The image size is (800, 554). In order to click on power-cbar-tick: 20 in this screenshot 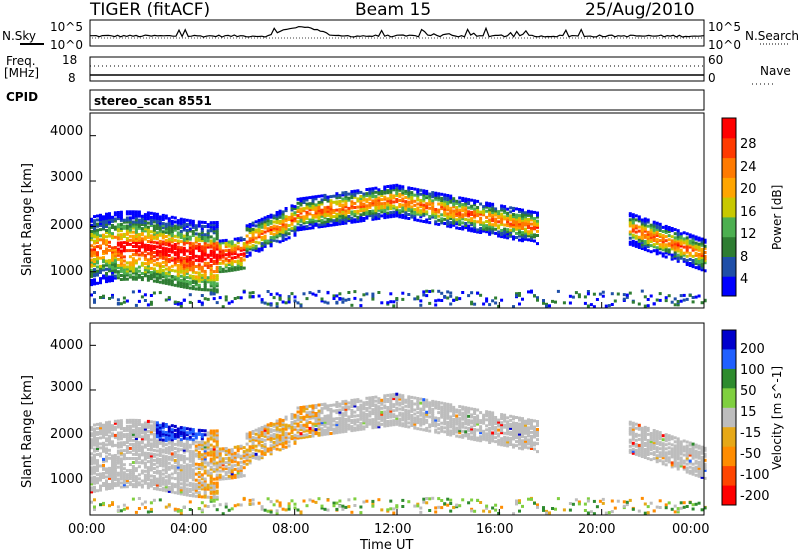, I will do `click(748, 189)`.